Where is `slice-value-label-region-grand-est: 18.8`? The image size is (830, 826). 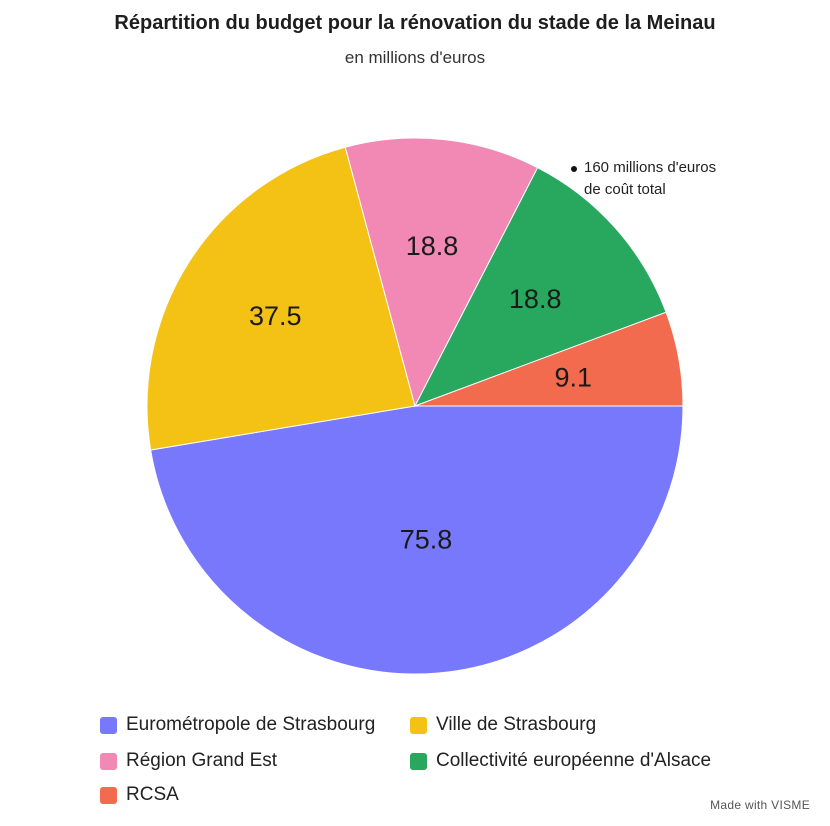
slice-value-label-region-grand-est: 18.8 is located at coordinates (432, 246).